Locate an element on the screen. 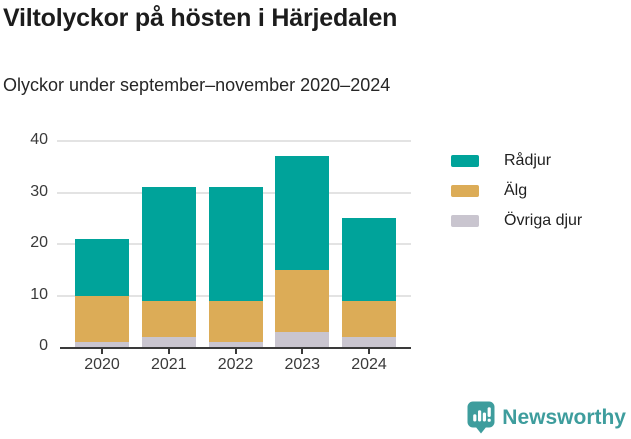  legend-item: Övriga djur is located at coordinates (516, 221).